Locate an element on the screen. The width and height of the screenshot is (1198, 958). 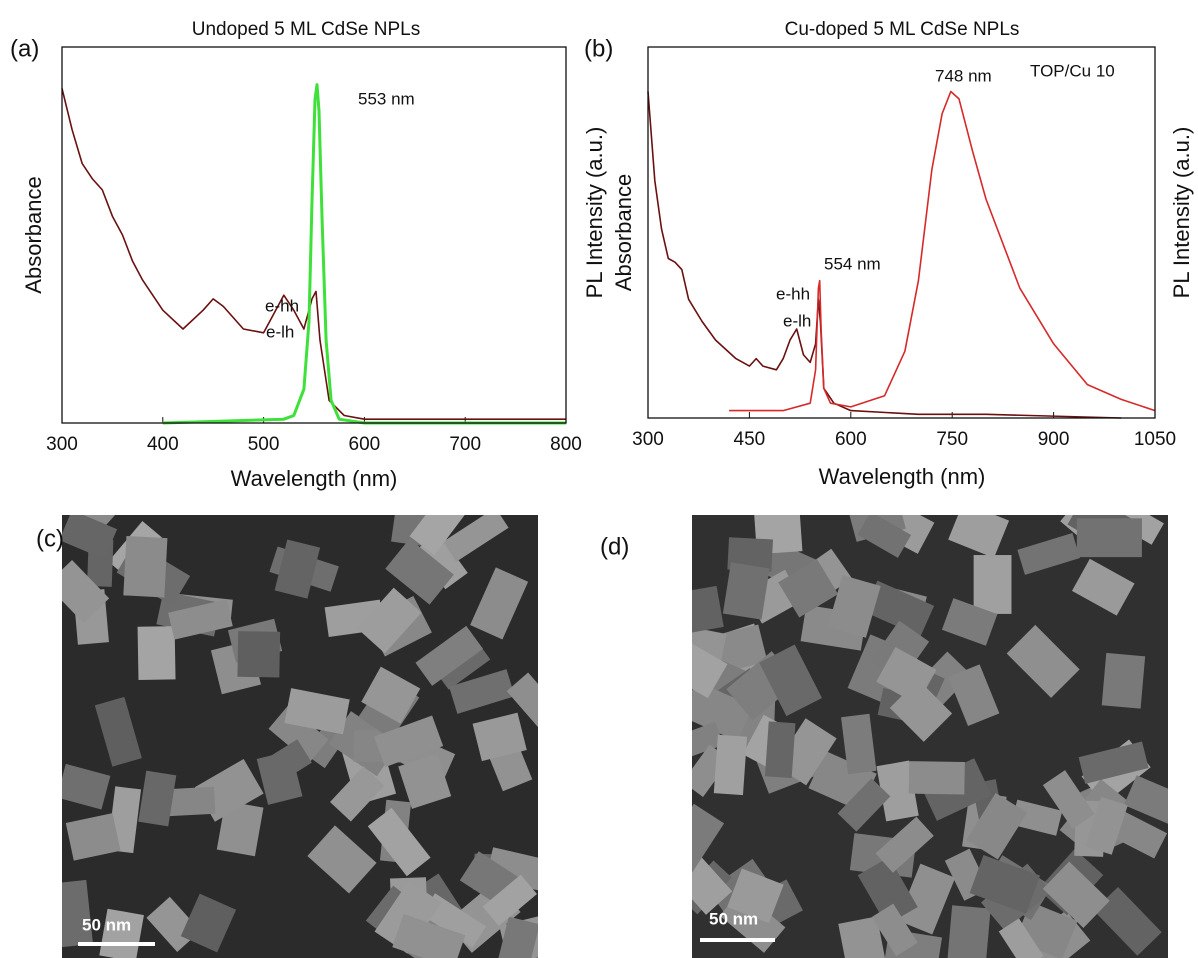
chart-title: Undoped 5 ML CdSe NPLs is located at coordinates (306, 29).